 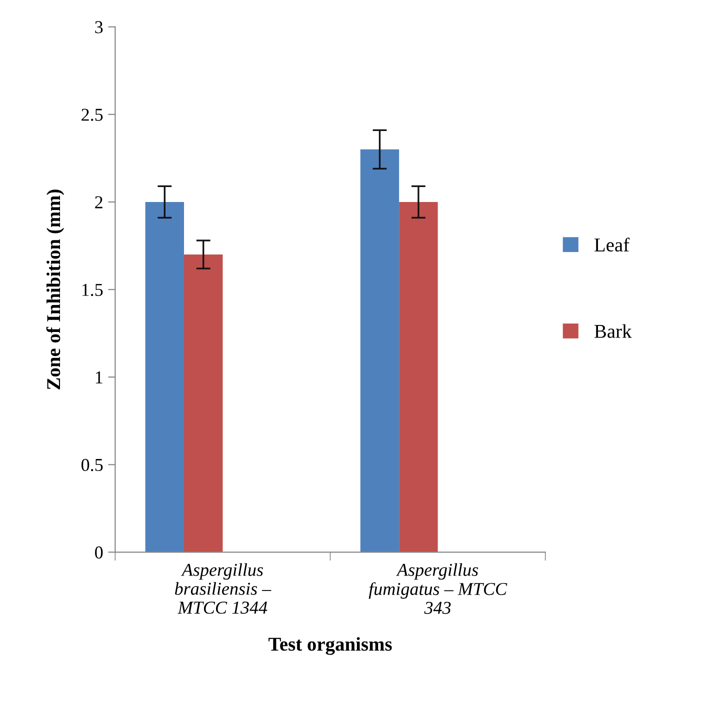 What do you see at coordinates (92, 114) in the screenshot?
I see `y-tick-label: 2.5` at bounding box center [92, 114].